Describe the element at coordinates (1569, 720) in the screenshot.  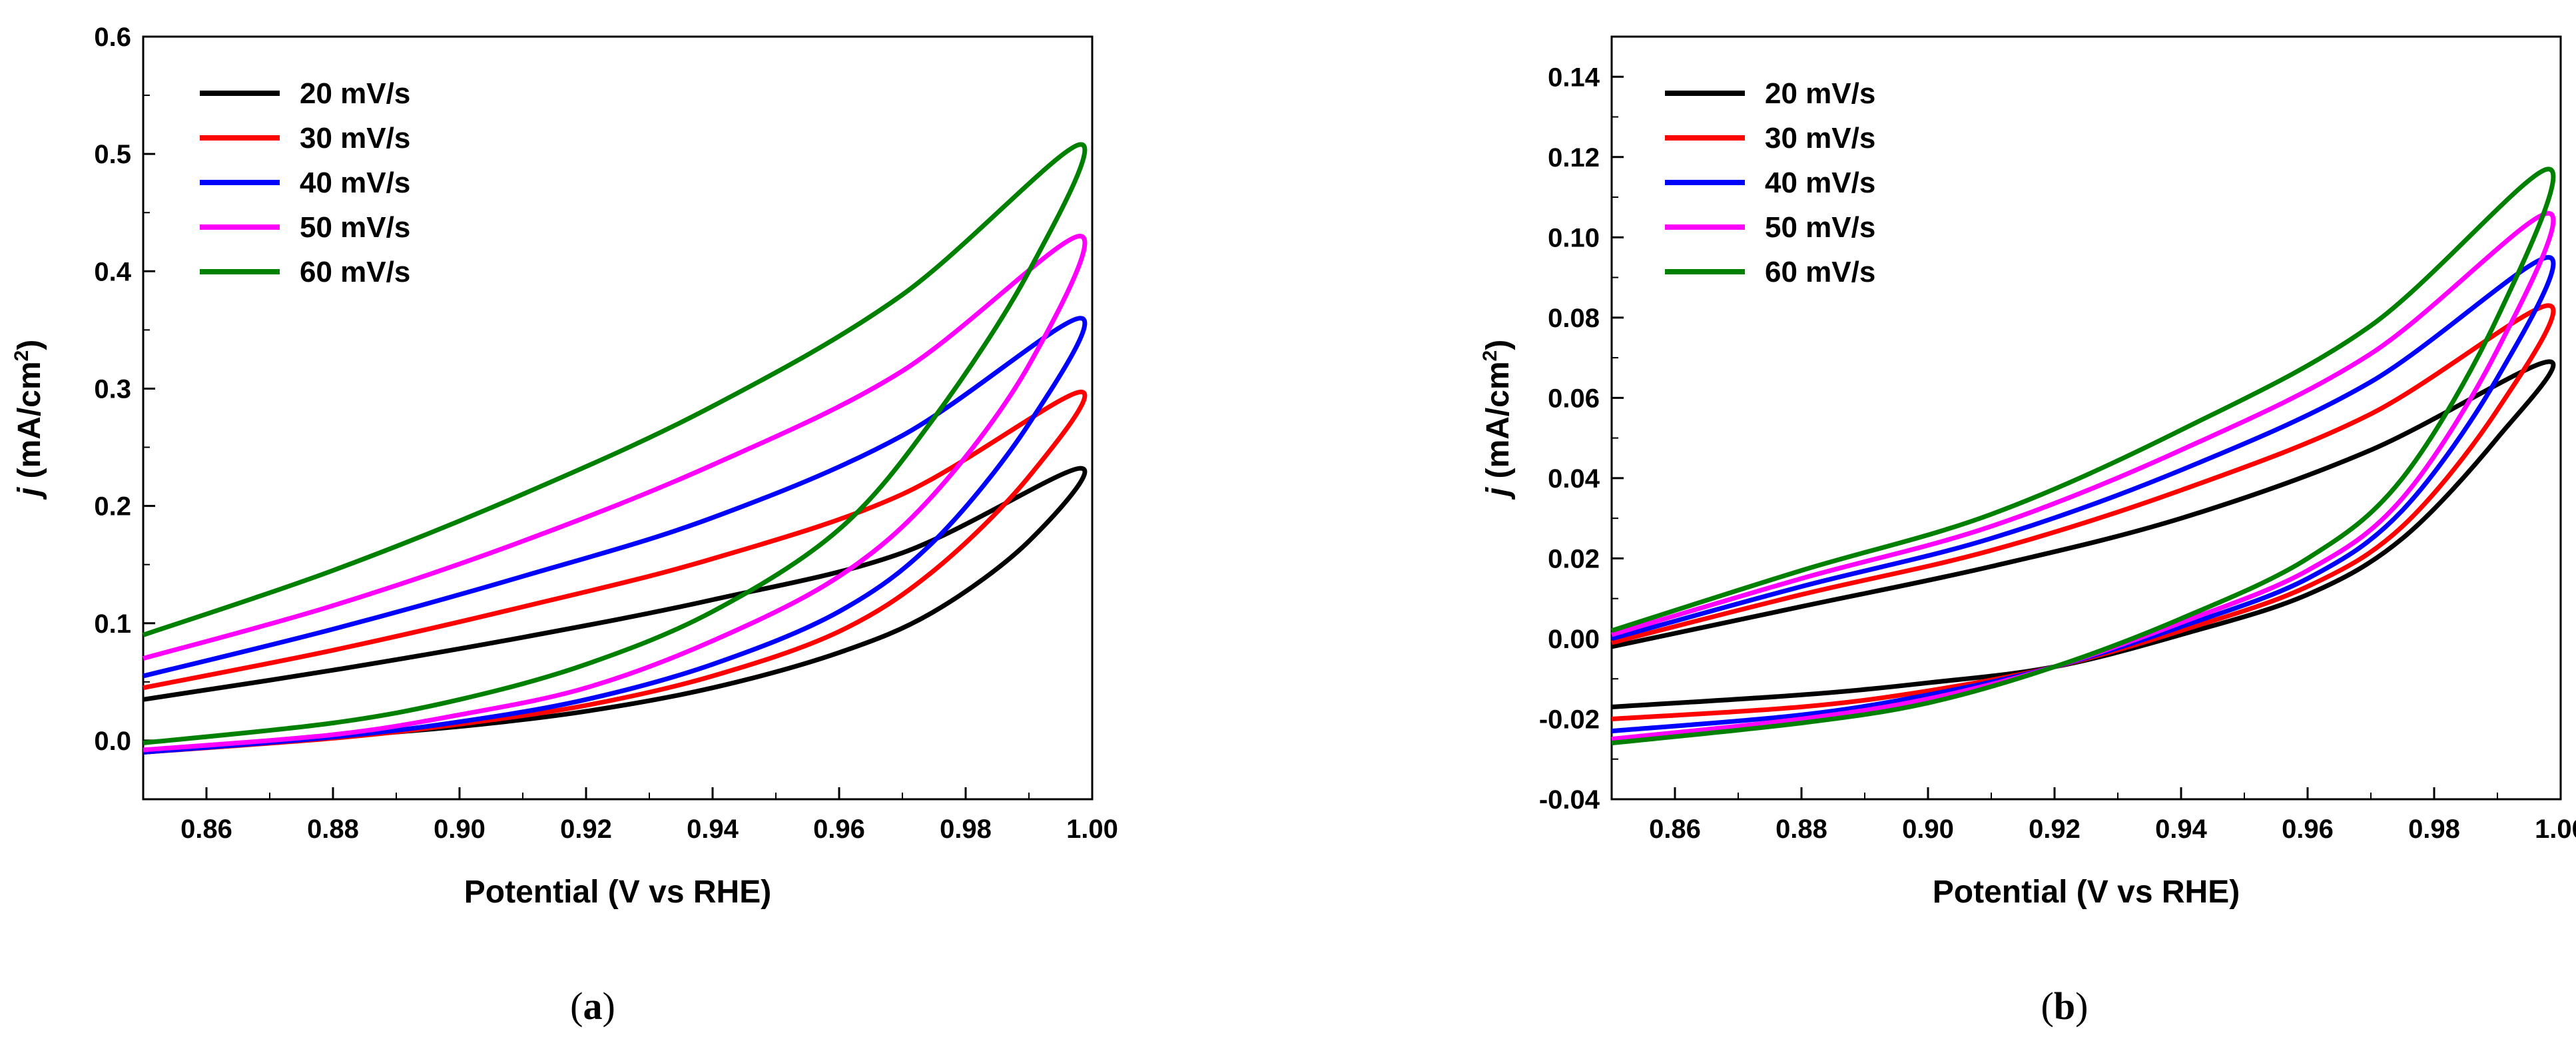
I see `y-tick-label: -0.02` at that location.